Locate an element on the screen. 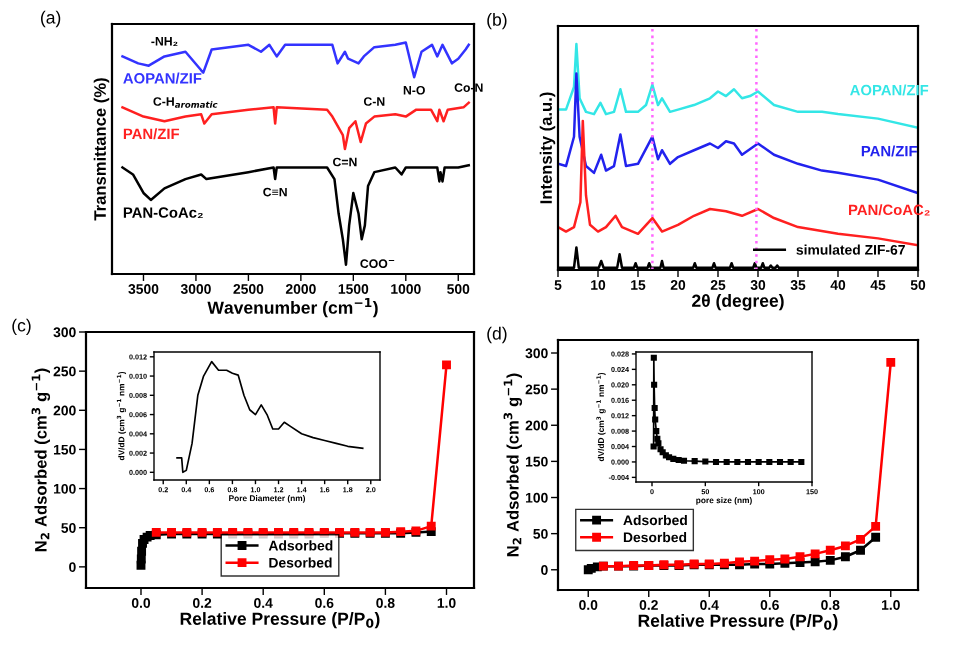 This screenshot has width=966, height=652. y-axis-title: Transmittance (%) is located at coordinates (101, 149).